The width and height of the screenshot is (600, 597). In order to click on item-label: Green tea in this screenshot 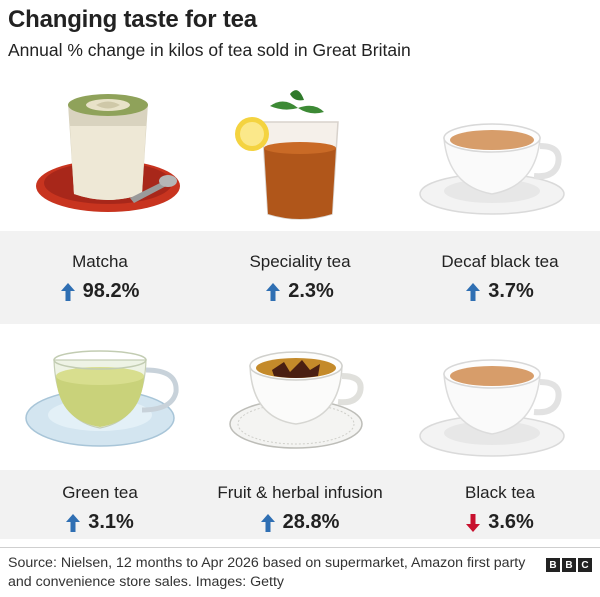, I will do `click(100, 492)`.